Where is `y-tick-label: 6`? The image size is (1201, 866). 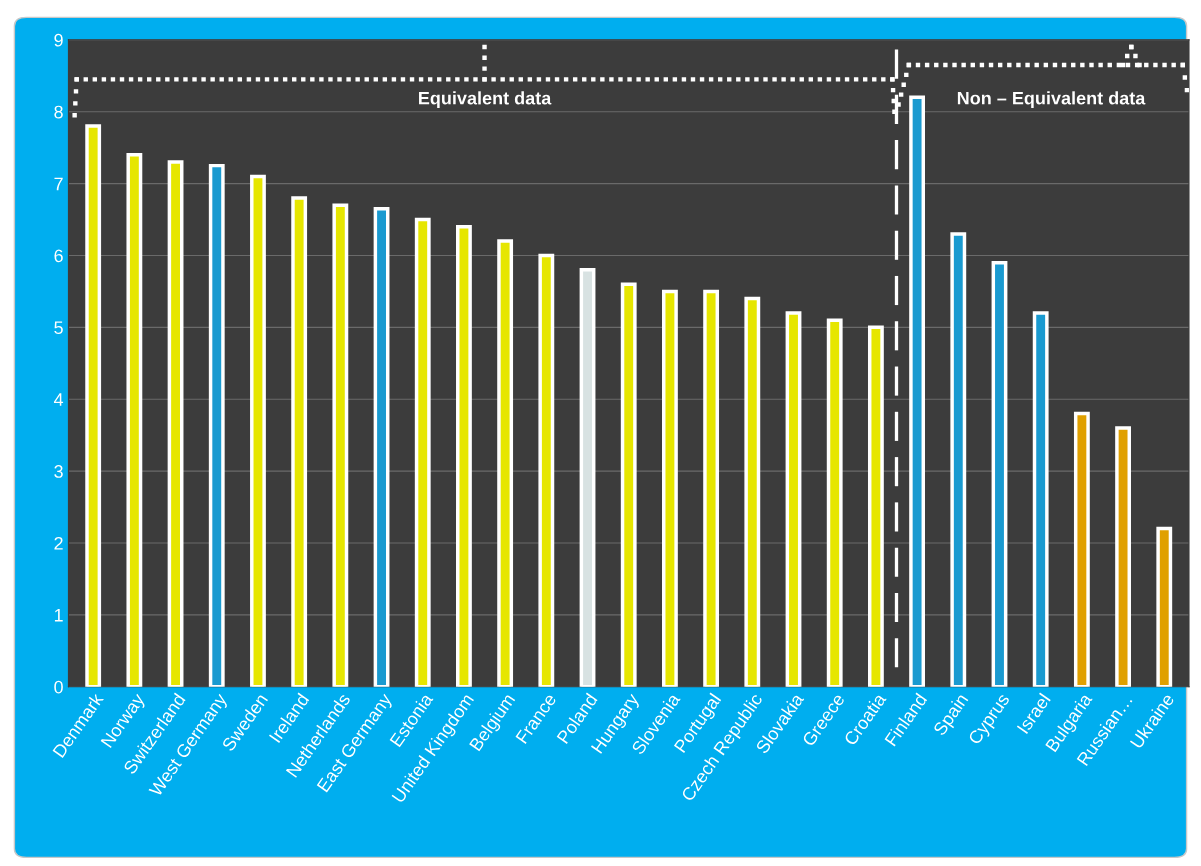
y-tick-label: 6 is located at coordinates (58, 256).